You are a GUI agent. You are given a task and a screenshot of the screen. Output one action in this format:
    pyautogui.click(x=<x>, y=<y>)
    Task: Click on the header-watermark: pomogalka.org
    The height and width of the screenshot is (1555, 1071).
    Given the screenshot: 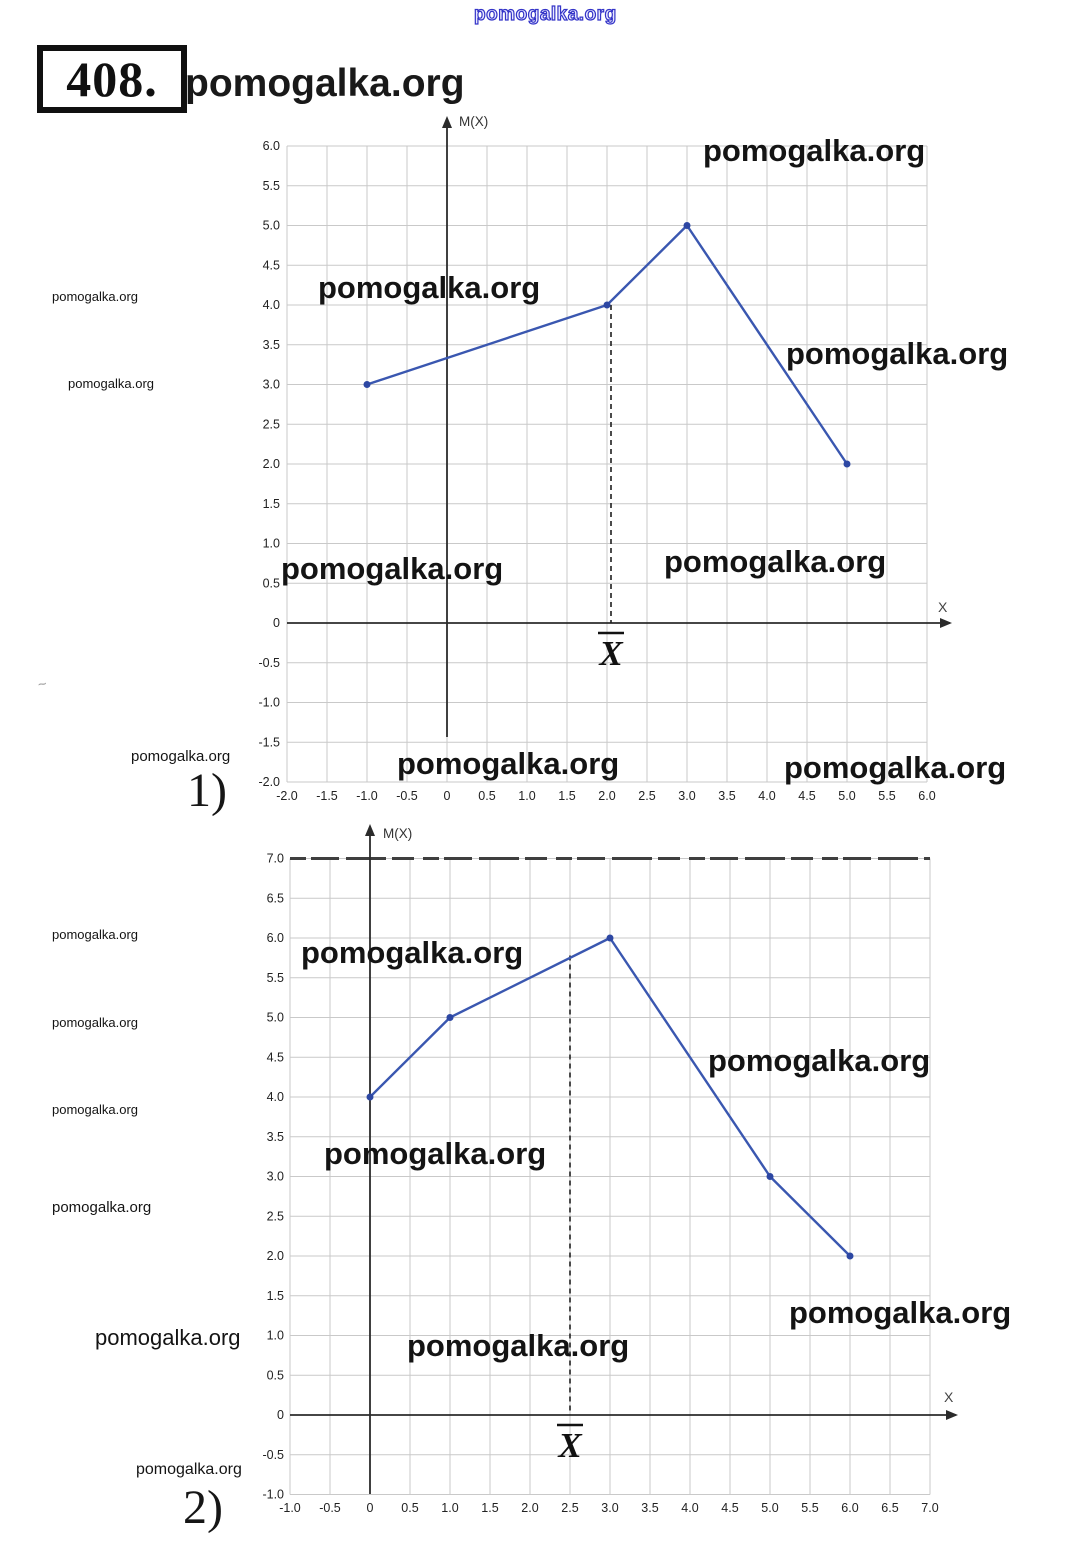 What is the action you would take?
    pyautogui.click(x=325, y=83)
    